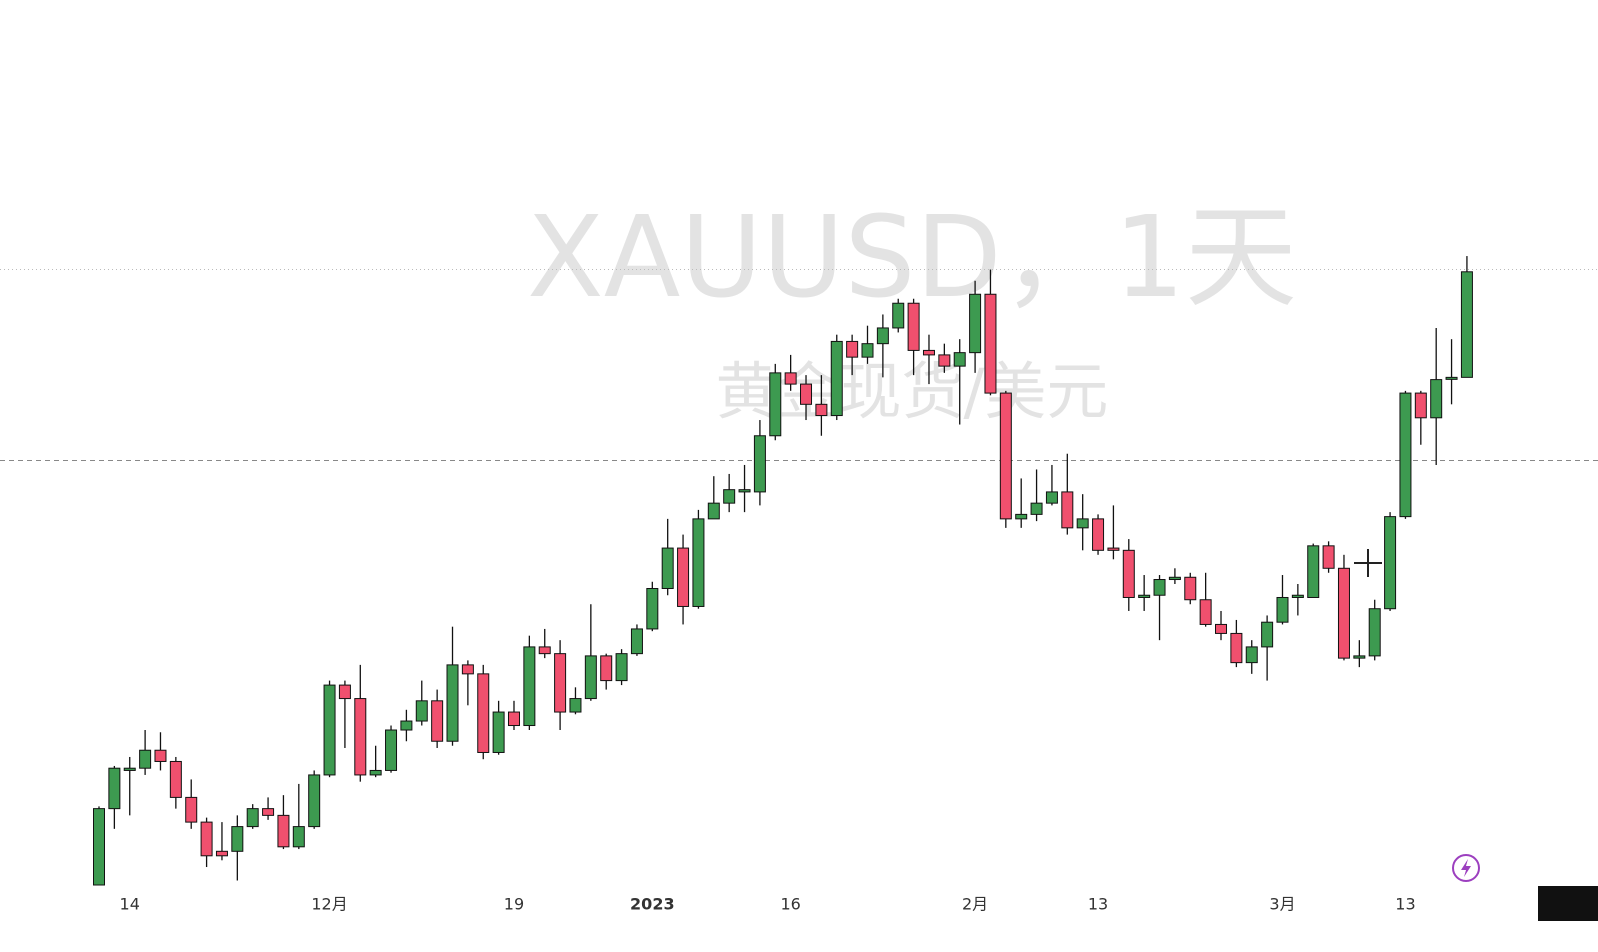 The height and width of the screenshot is (952, 1598). What do you see at coordinates (912, 258) in the screenshot?
I see `watermark-title: XAUUSD，1天` at bounding box center [912, 258].